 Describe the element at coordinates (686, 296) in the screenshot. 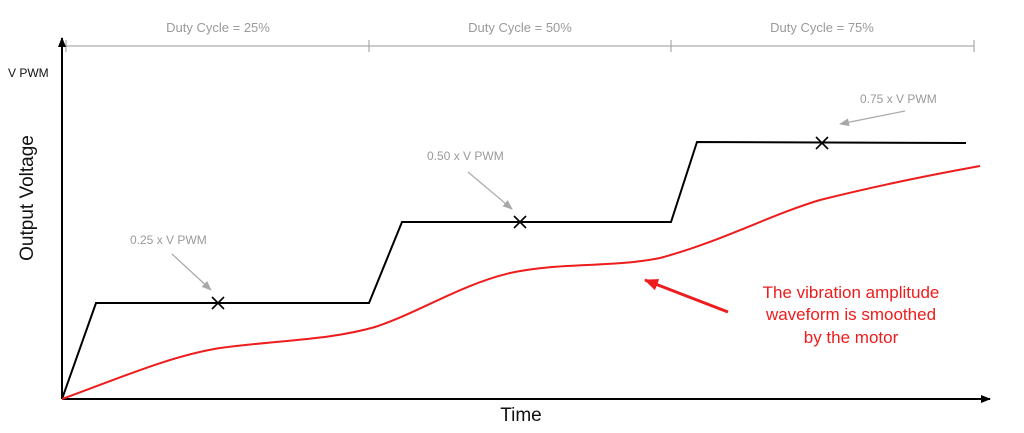

I see `note-arrow` at that location.